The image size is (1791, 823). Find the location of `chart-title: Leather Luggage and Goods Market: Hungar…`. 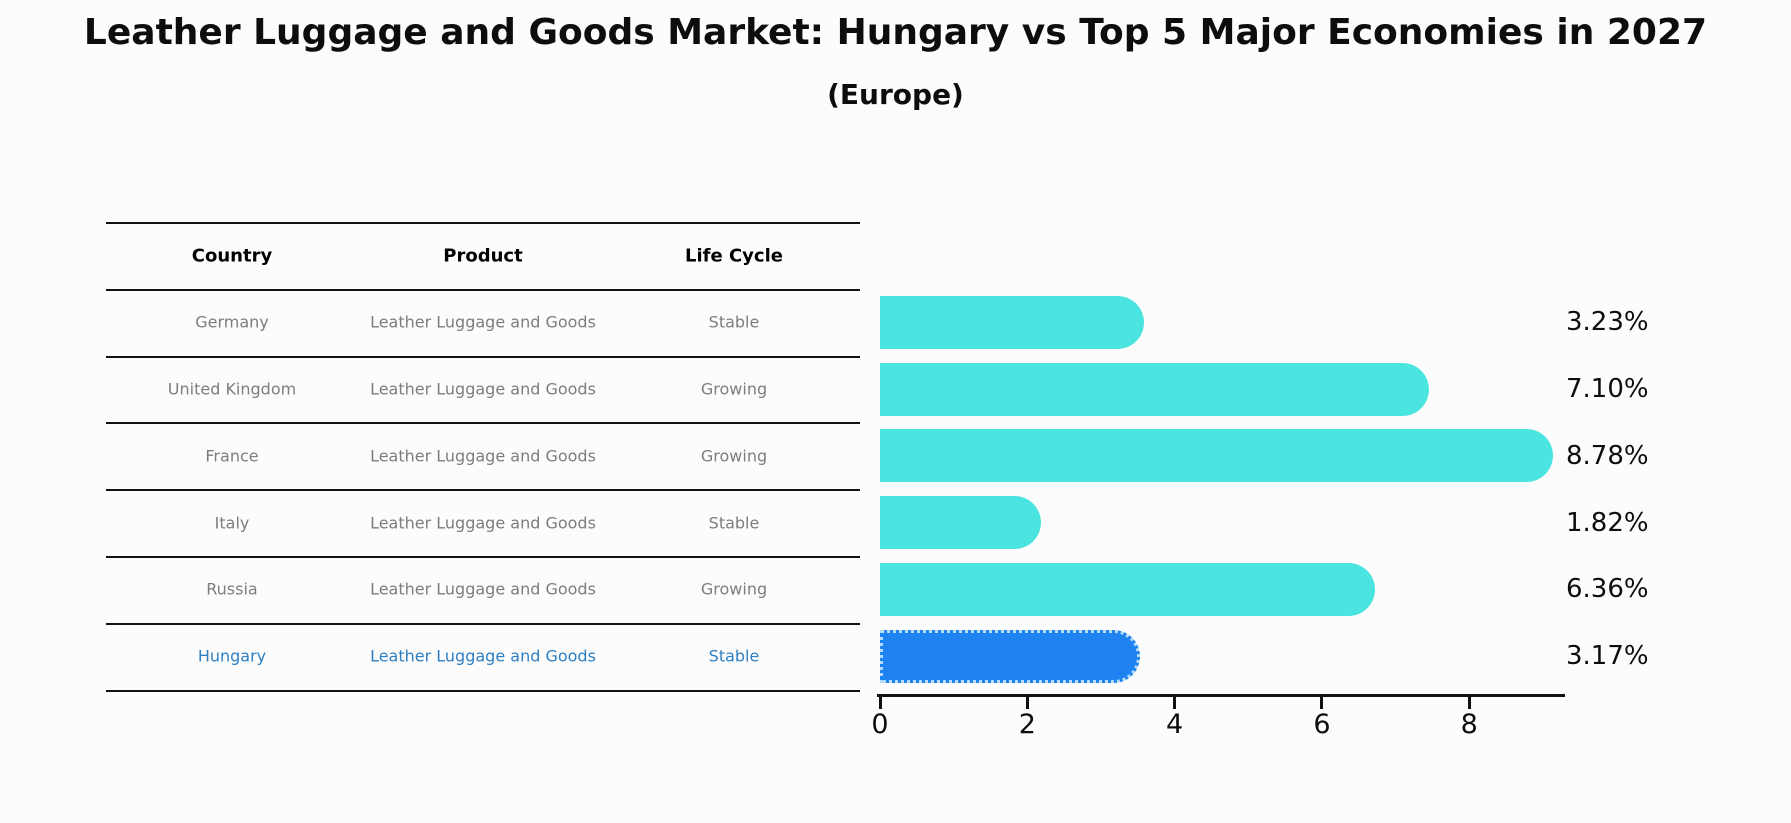

chart-title: Leather Luggage and Goods Market: Hungar… is located at coordinates (895, 32).